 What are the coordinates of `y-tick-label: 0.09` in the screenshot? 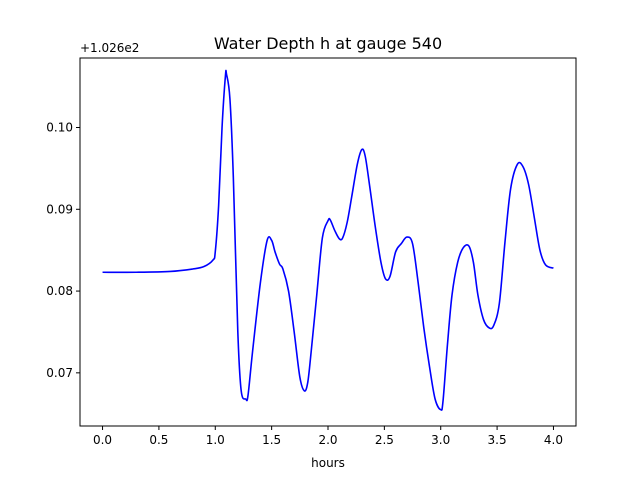 It's located at (59, 209).